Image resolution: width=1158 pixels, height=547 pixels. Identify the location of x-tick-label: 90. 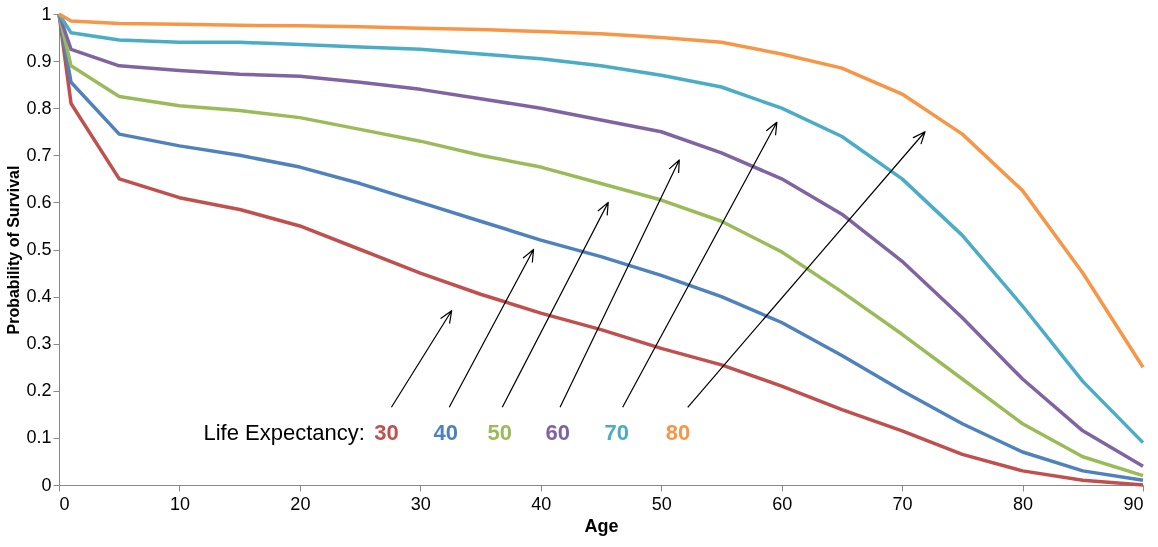
(1133, 503).